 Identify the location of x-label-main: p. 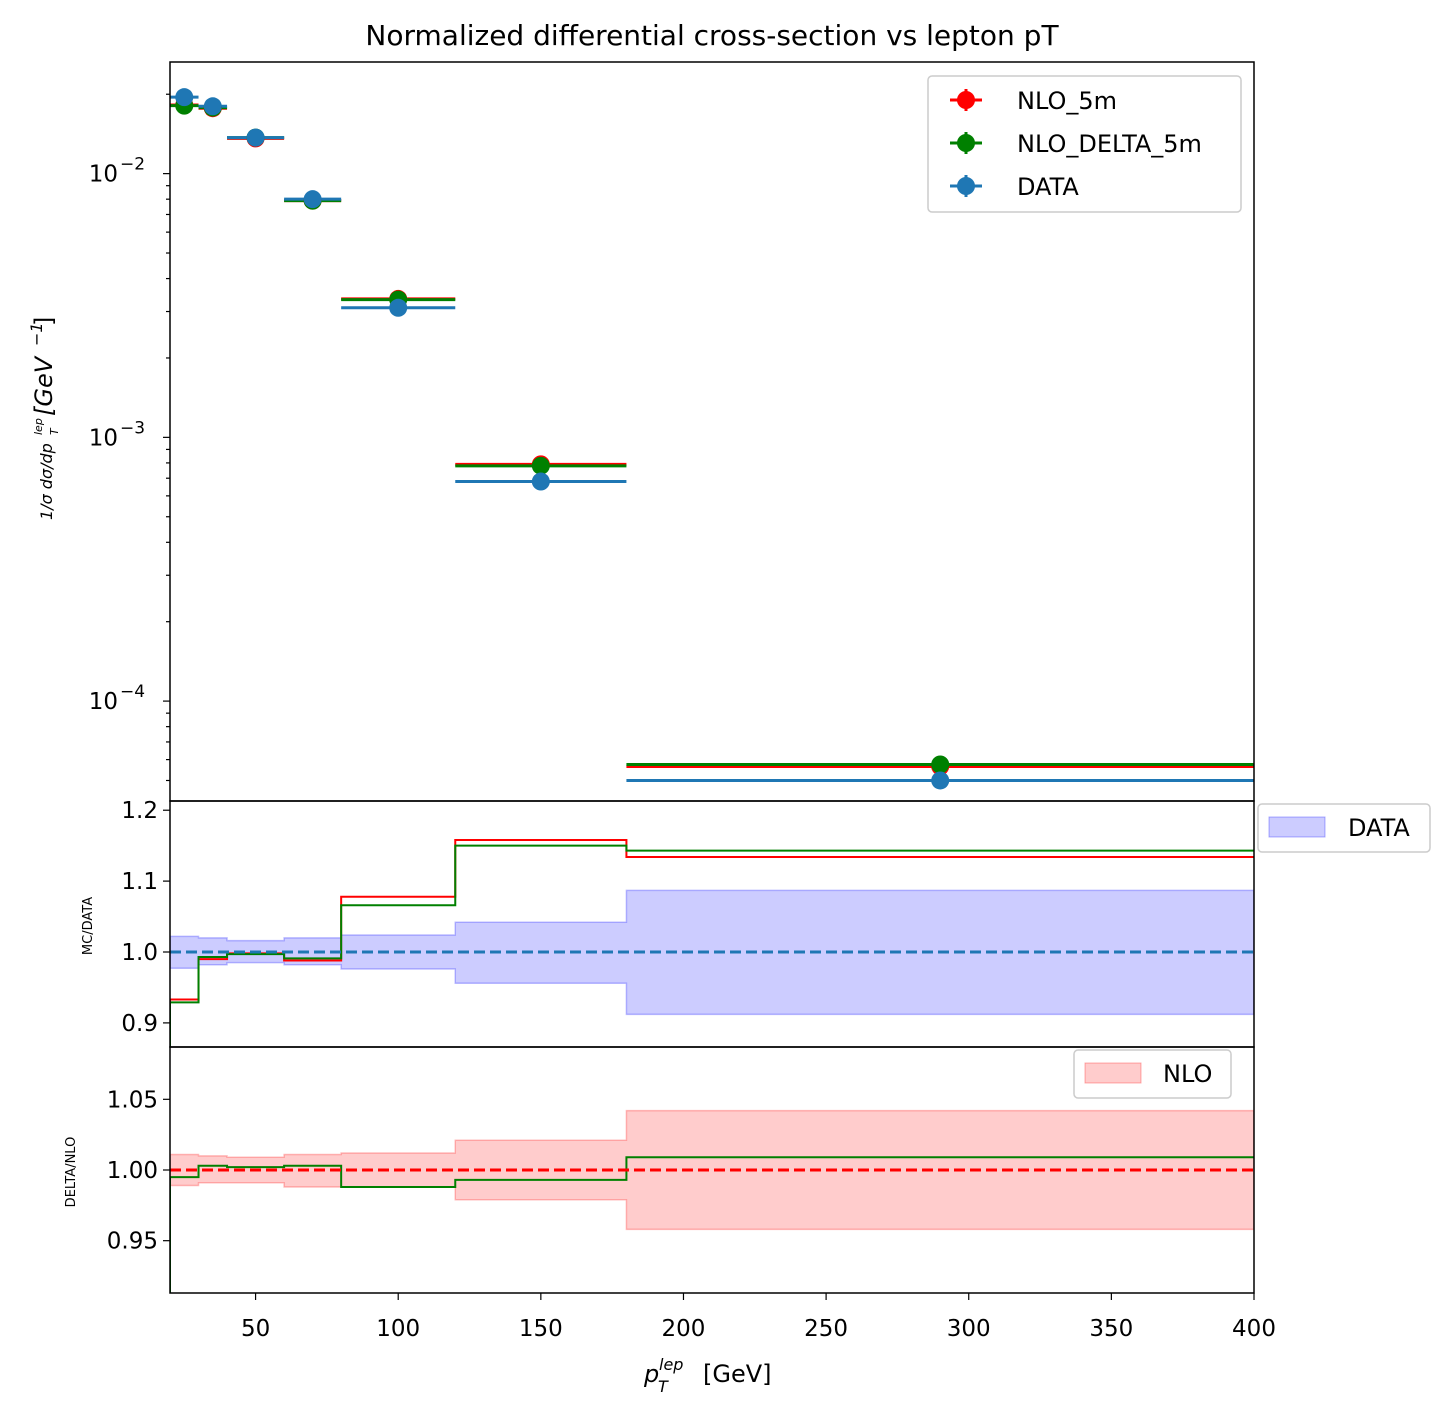
(651, 1374).